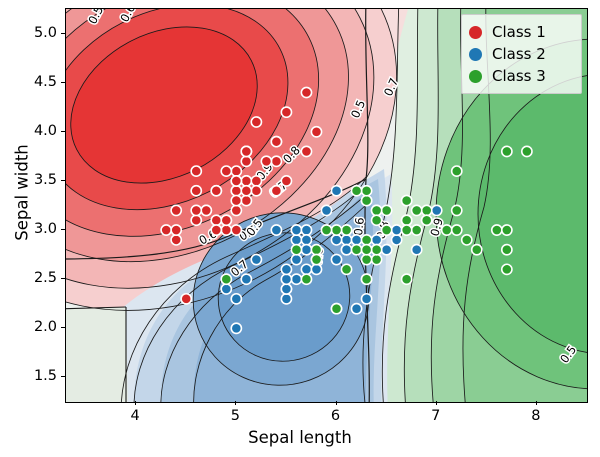 The image size is (600, 457). What do you see at coordinates (135, 416) in the screenshot?
I see `x-tick-label: 4` at bounding box center [135, 416].